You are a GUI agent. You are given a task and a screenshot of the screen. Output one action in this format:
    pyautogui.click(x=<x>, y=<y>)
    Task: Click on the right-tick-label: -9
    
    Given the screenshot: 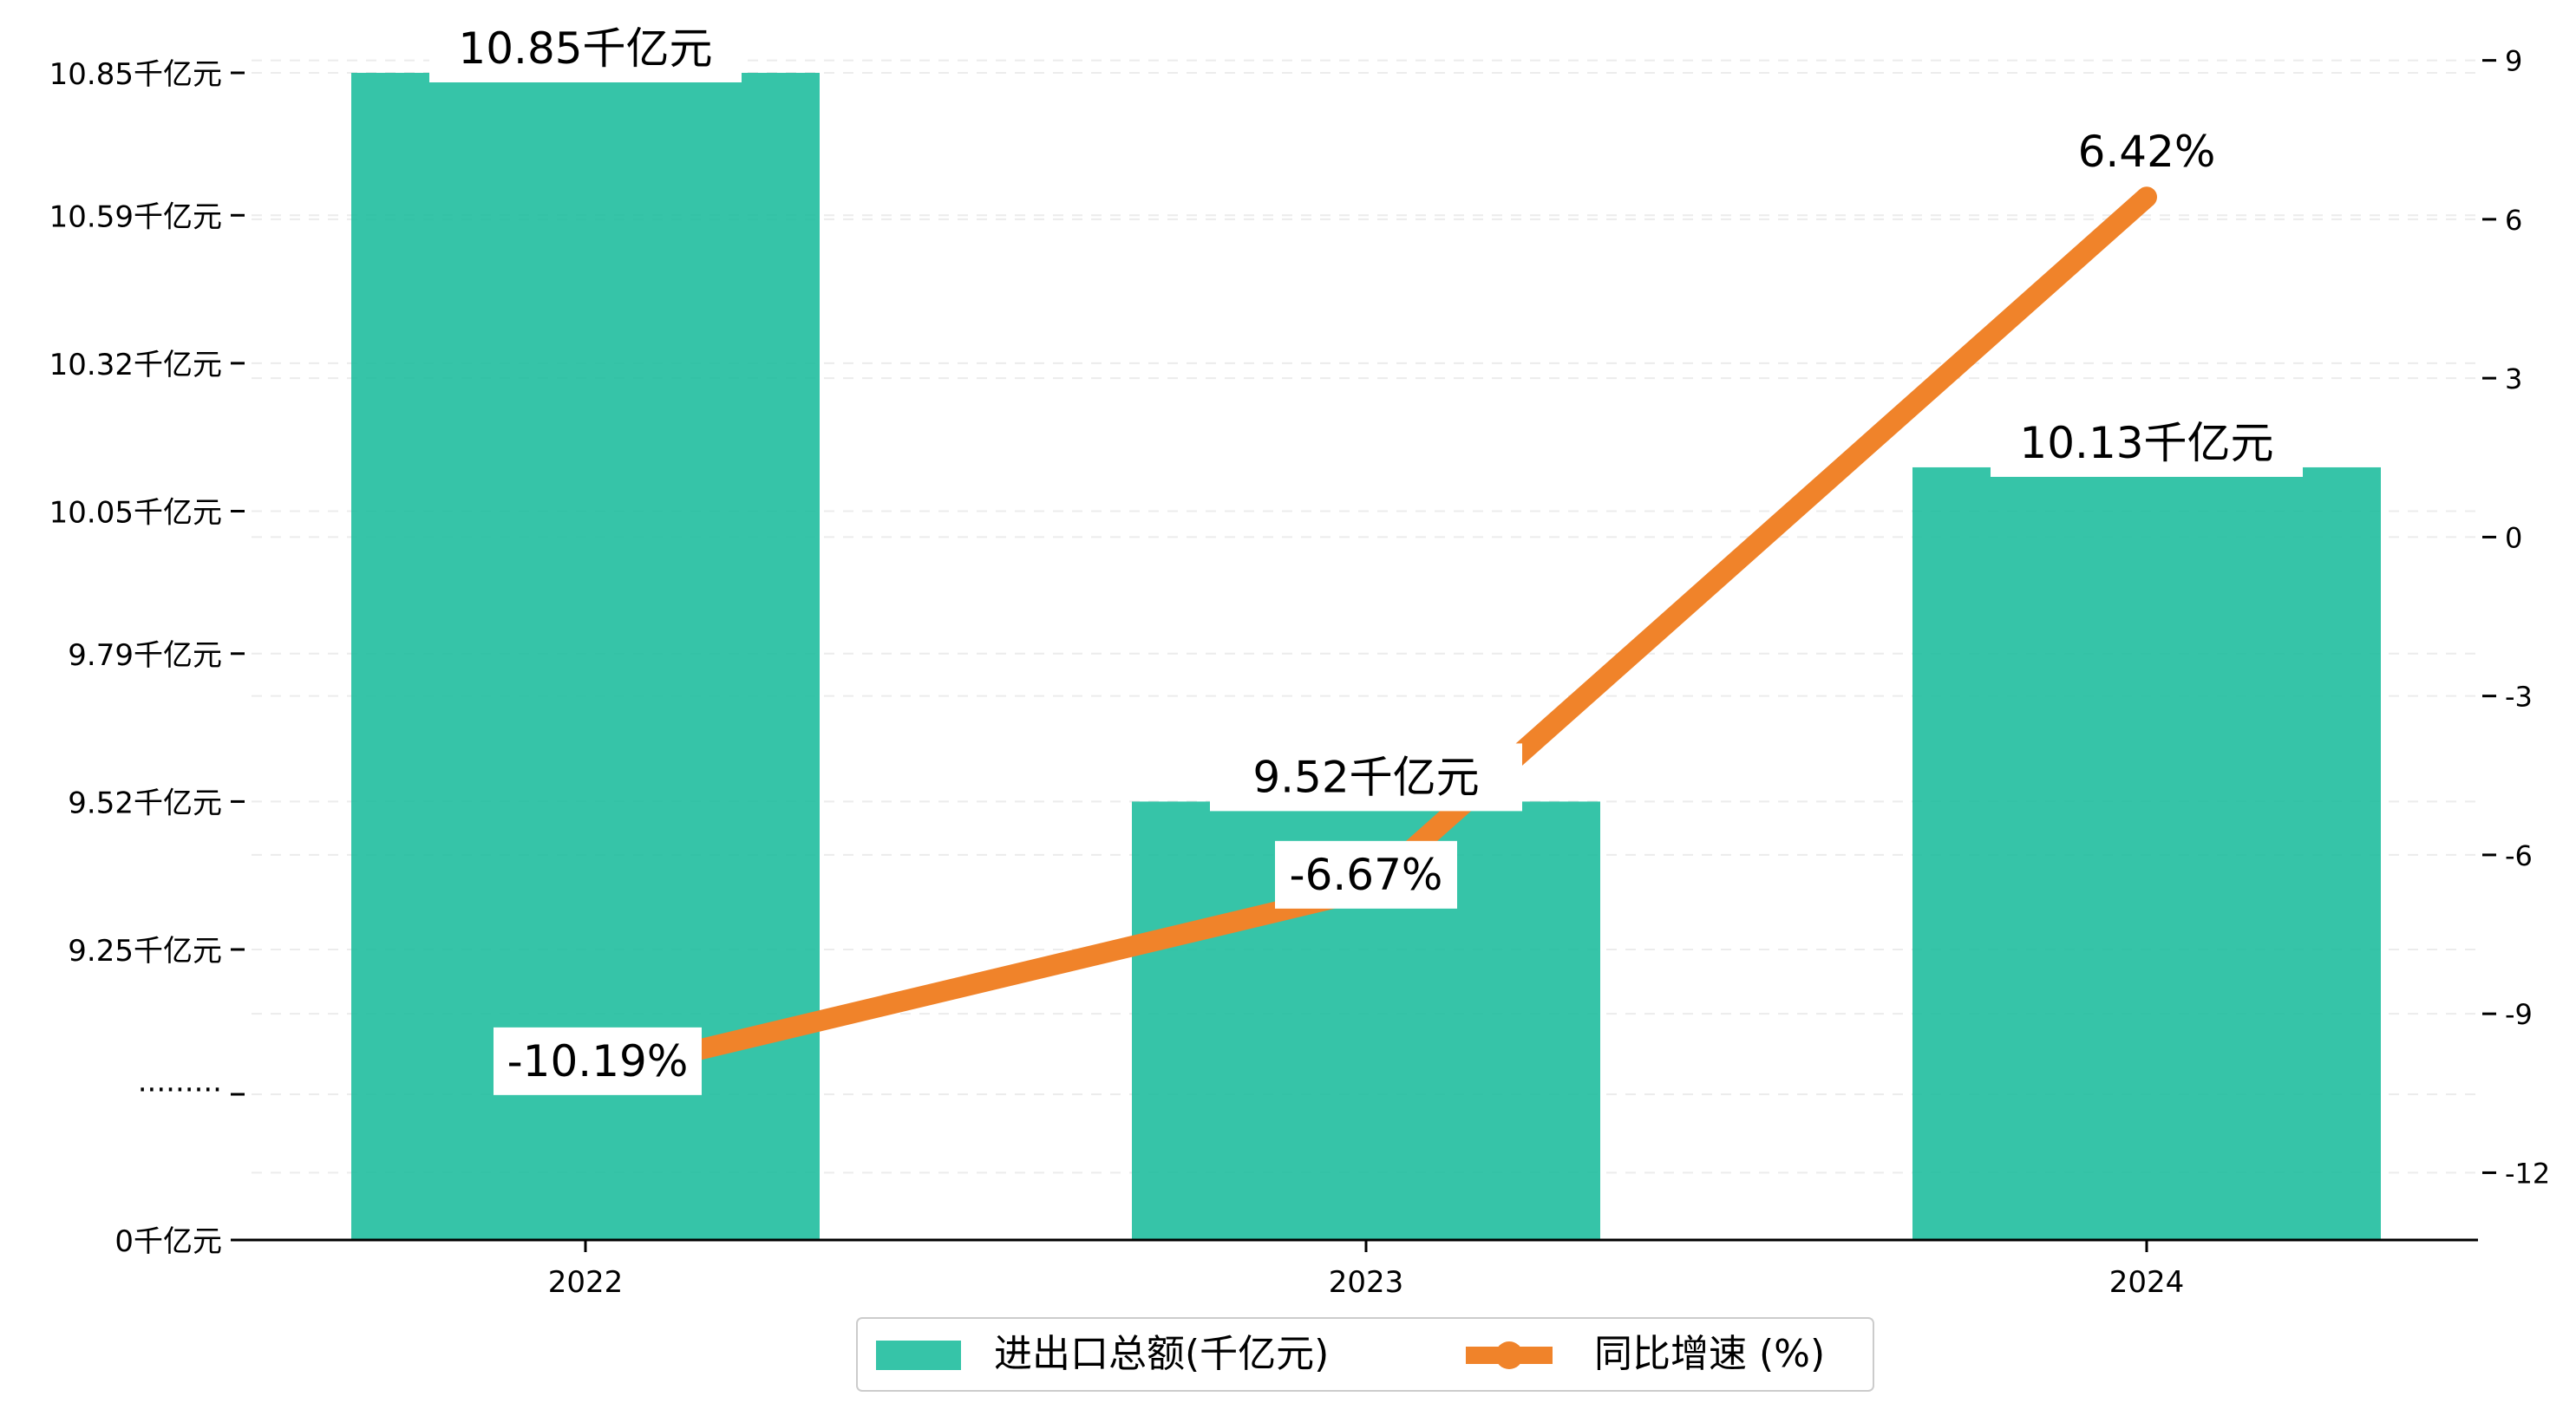 What is the action you would take?
    pyautogui.click(x=2519, y=1014)
    